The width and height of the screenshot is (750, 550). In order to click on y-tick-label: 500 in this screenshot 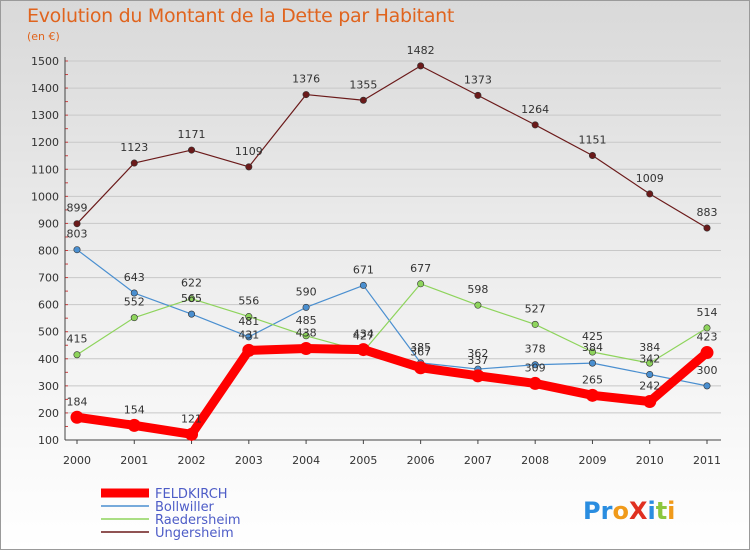, I will do `click(48, 332)`.